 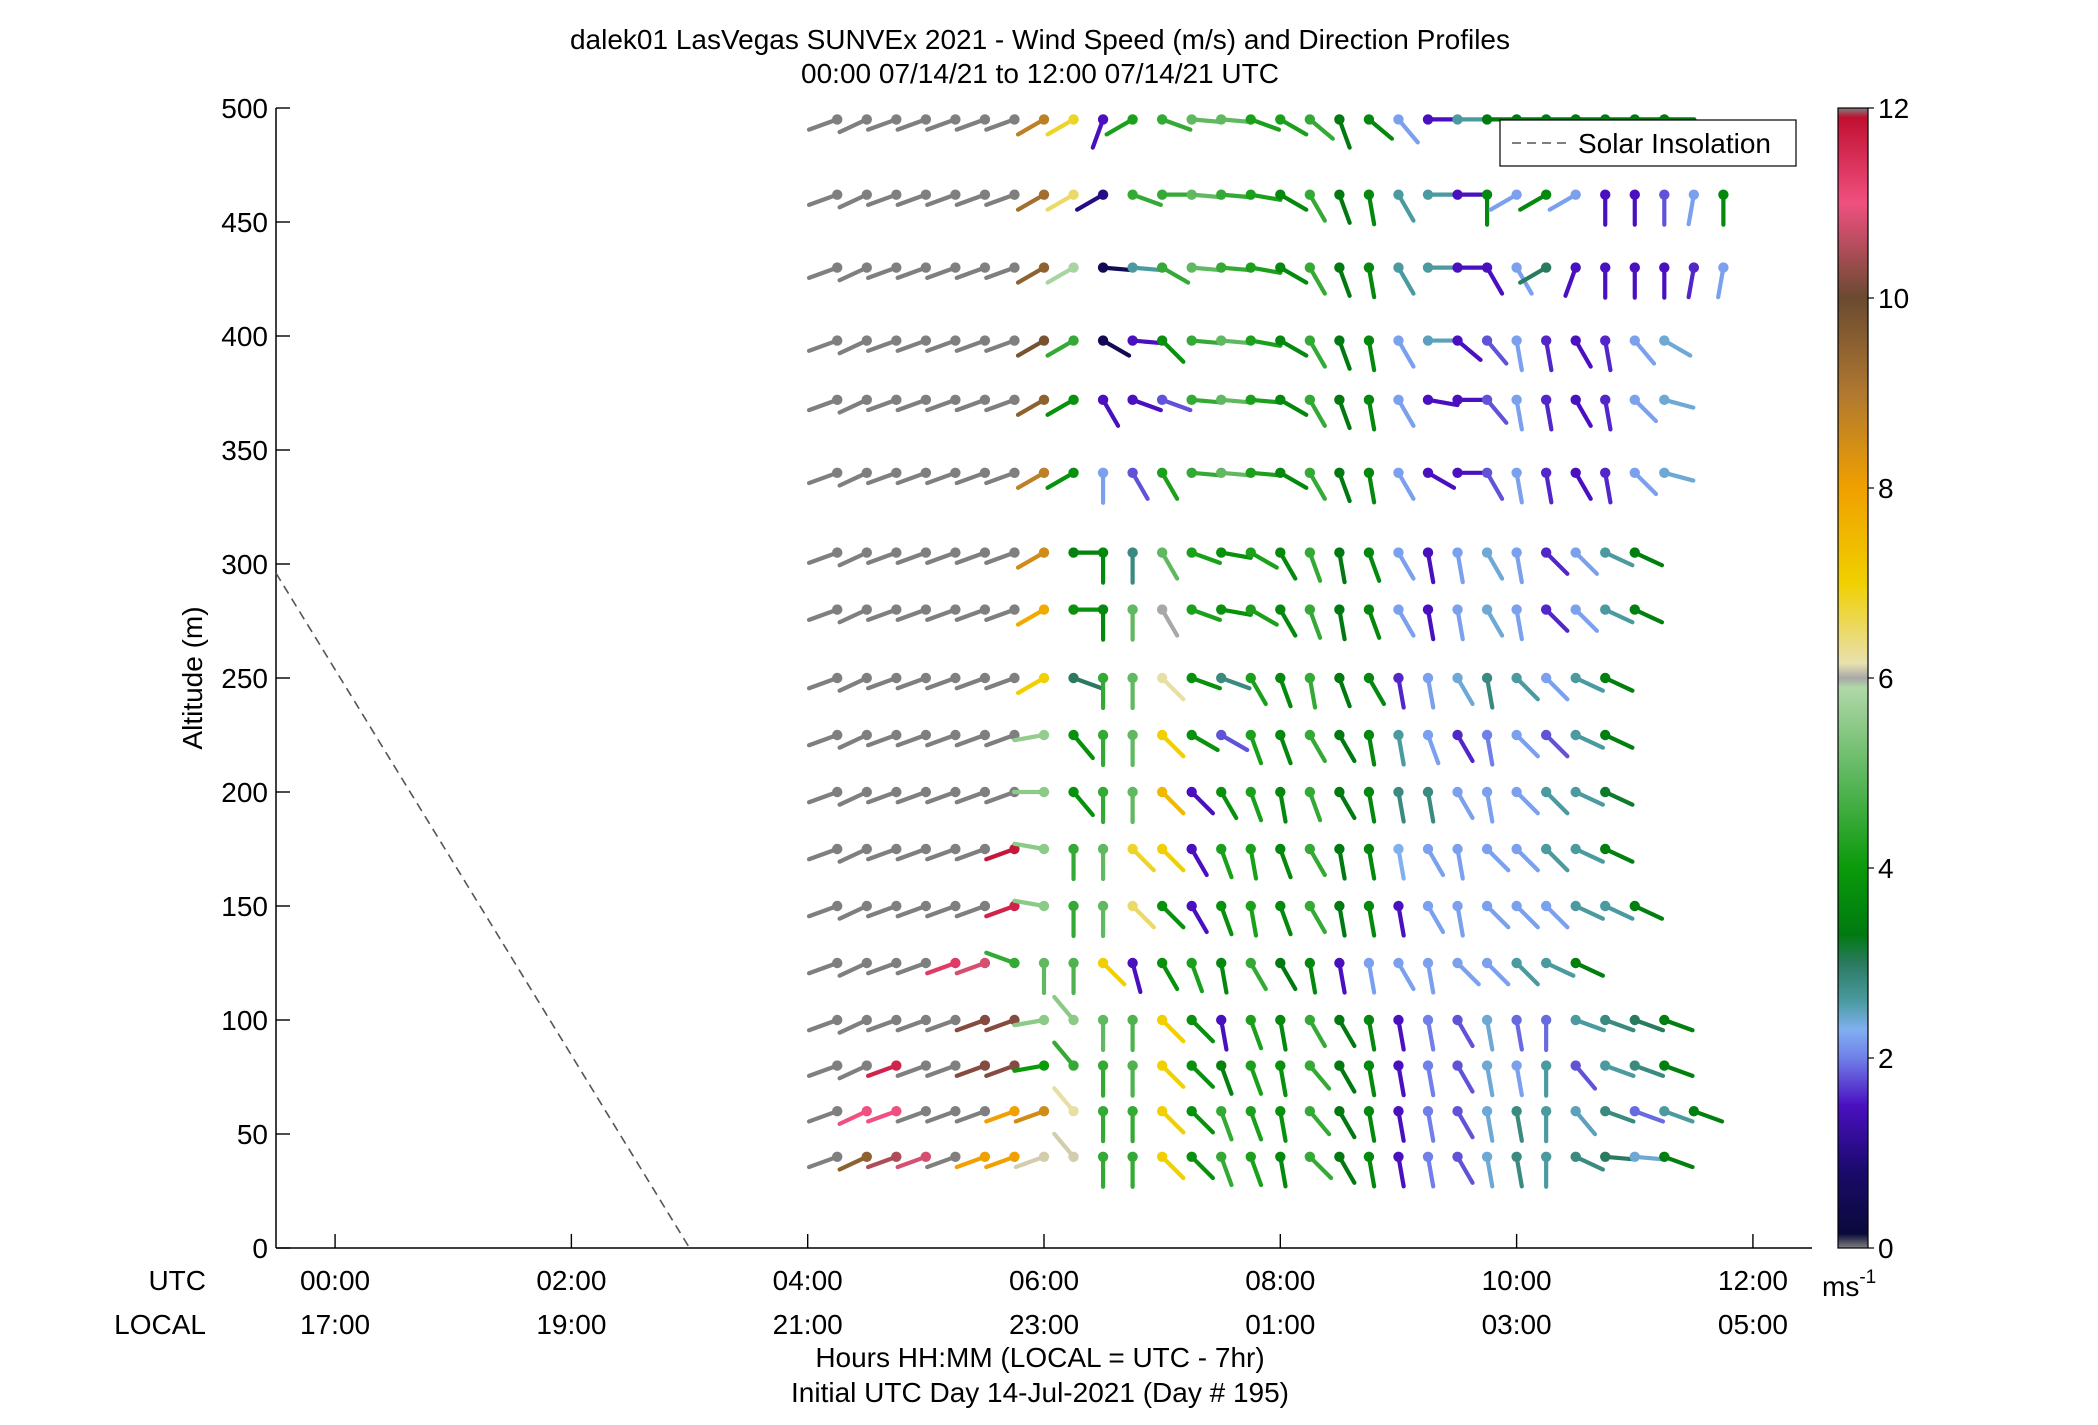 What do you see at coordinates (1893, 108) in the screenshot?
I see `colorbar-tick-label: 12` at bounding box center [1893, 108].